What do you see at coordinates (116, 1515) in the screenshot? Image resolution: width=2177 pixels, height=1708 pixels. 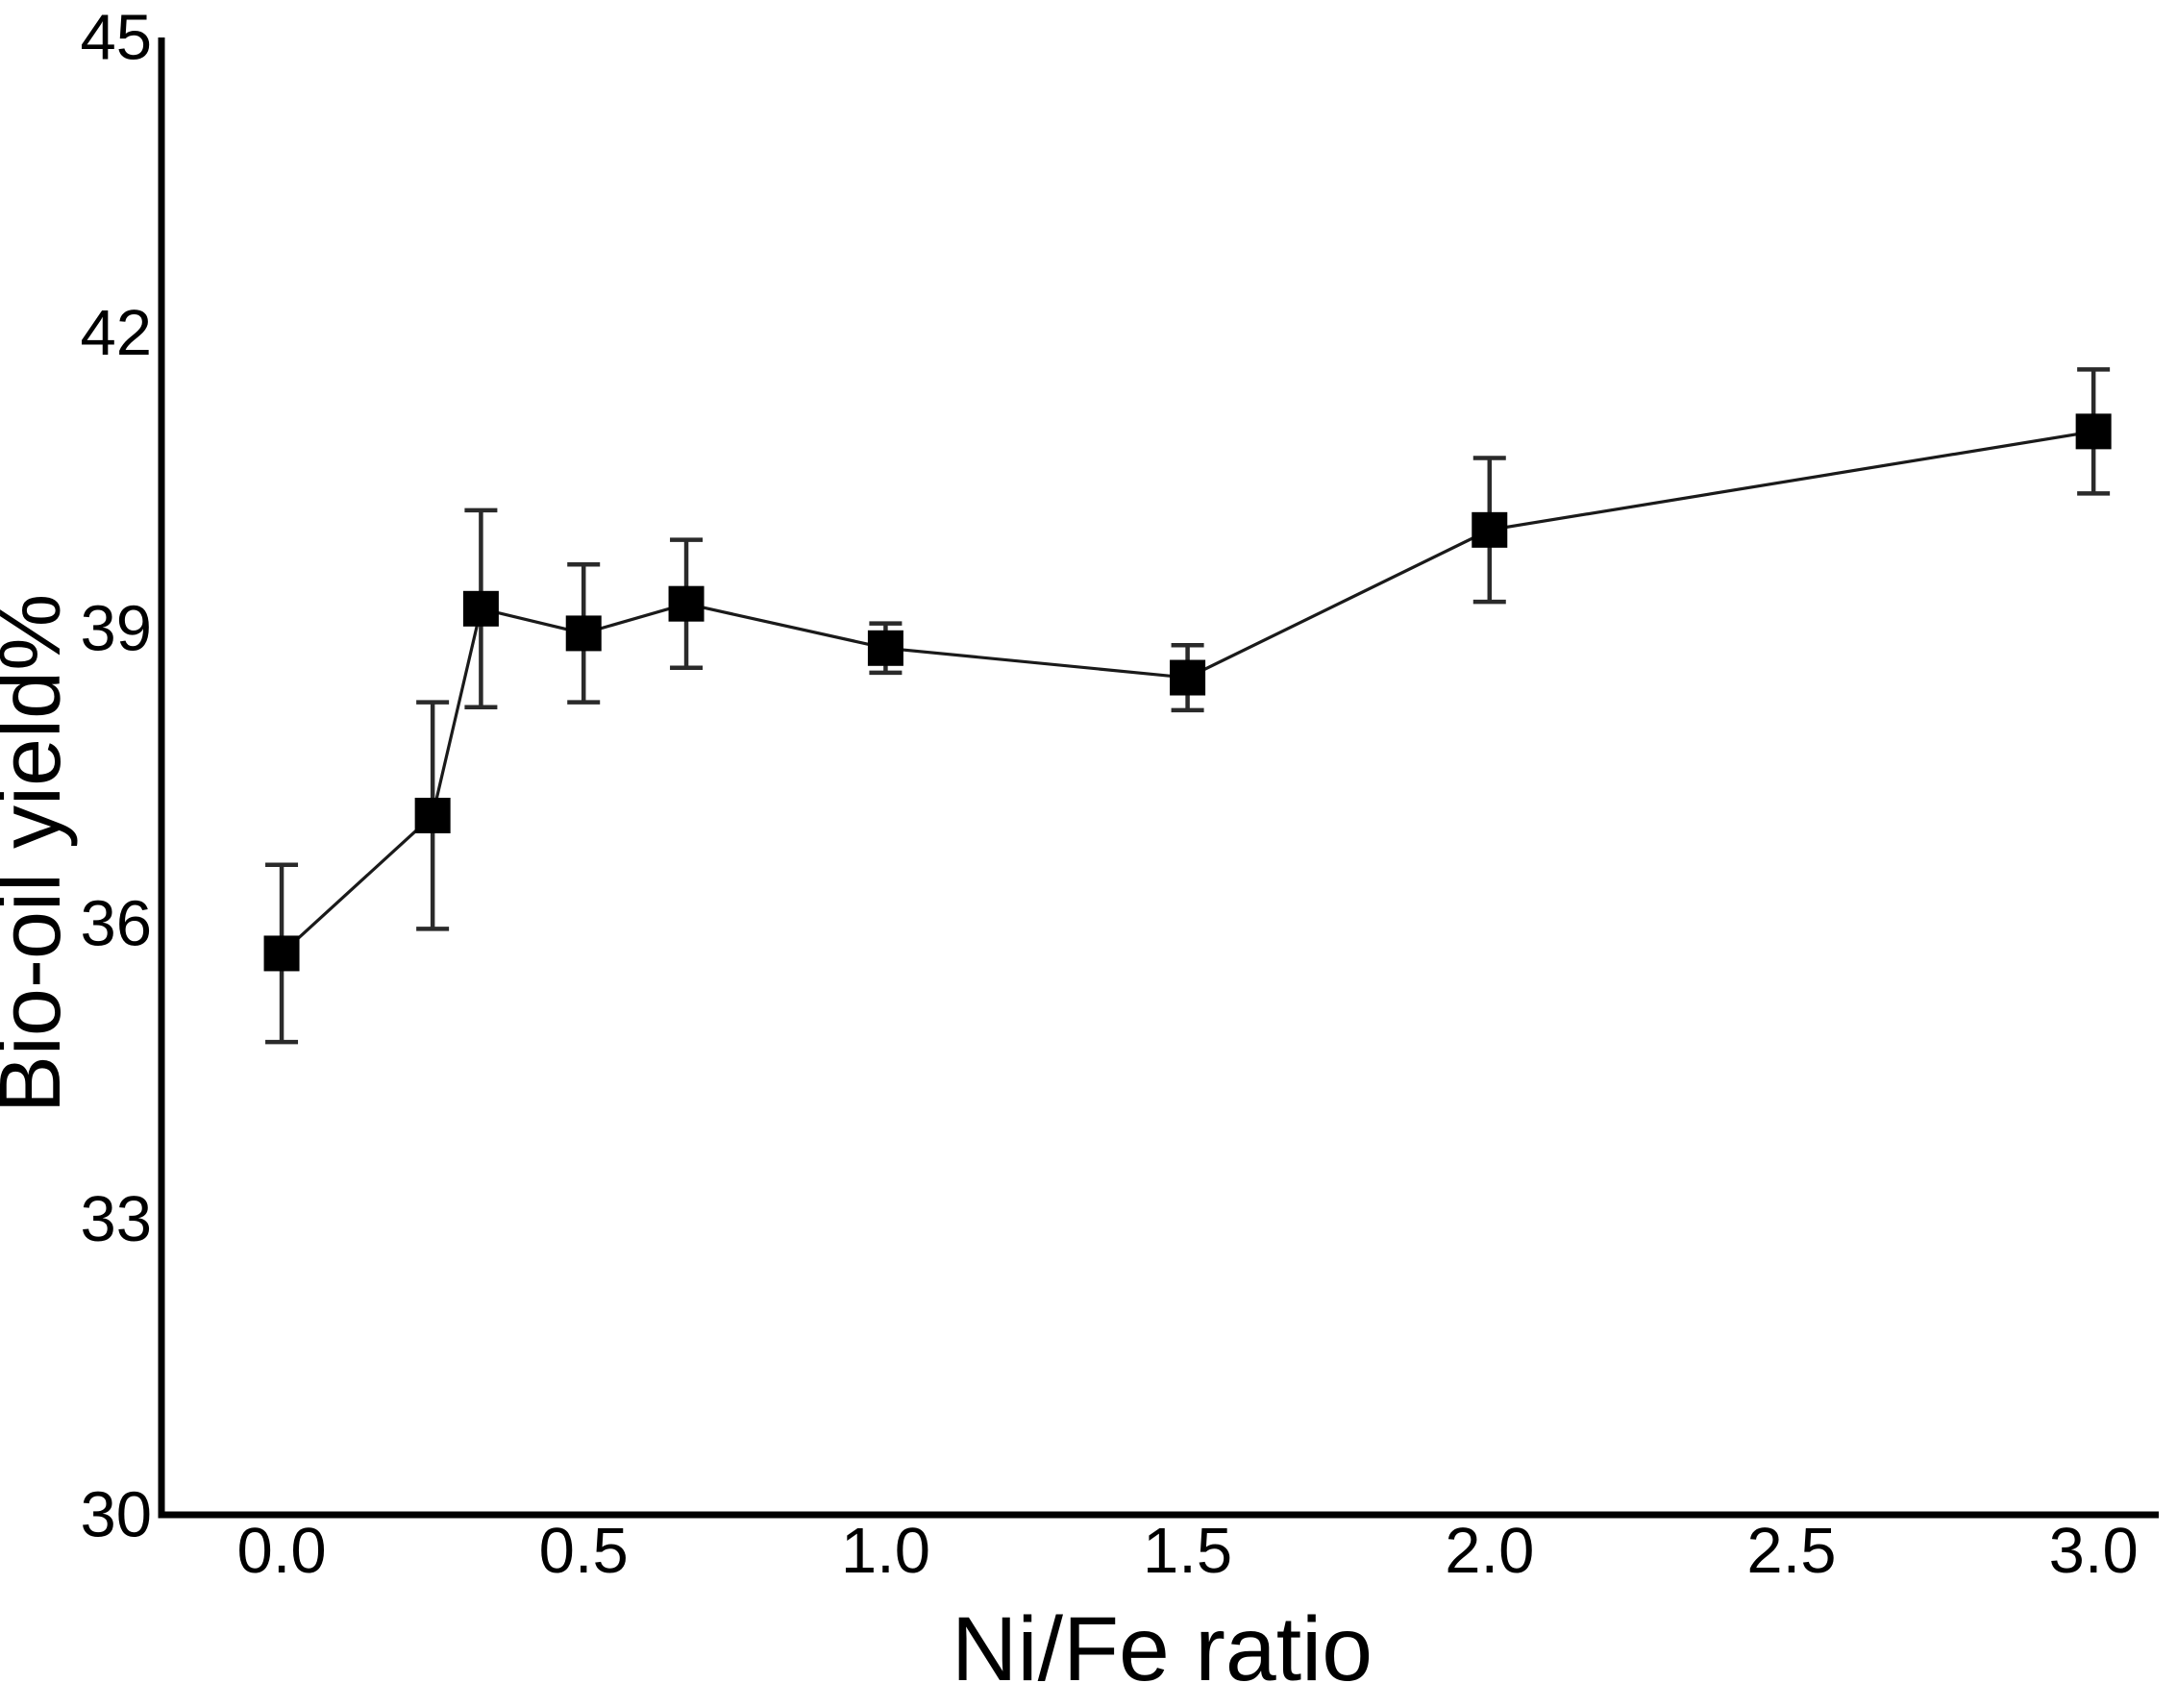 I see `y-tick-label: 30` at bounding box center [116, 1515].